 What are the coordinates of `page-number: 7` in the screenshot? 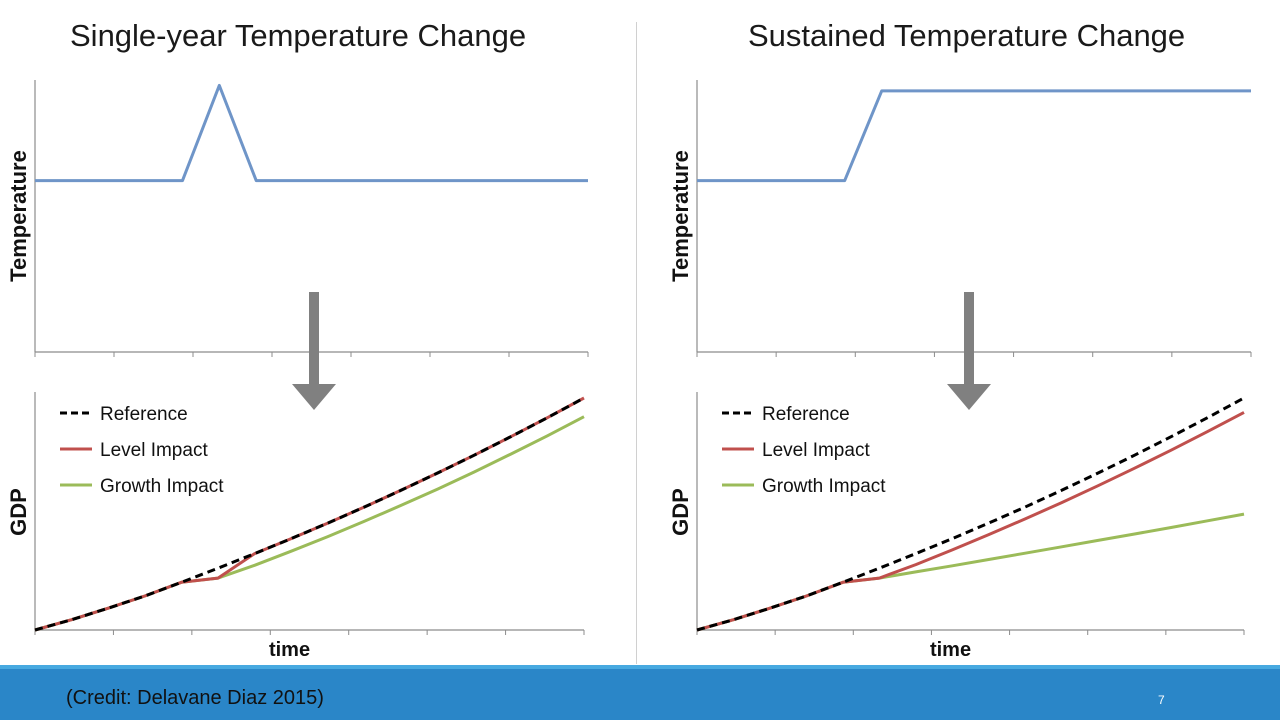 It's located at (1161, 700).